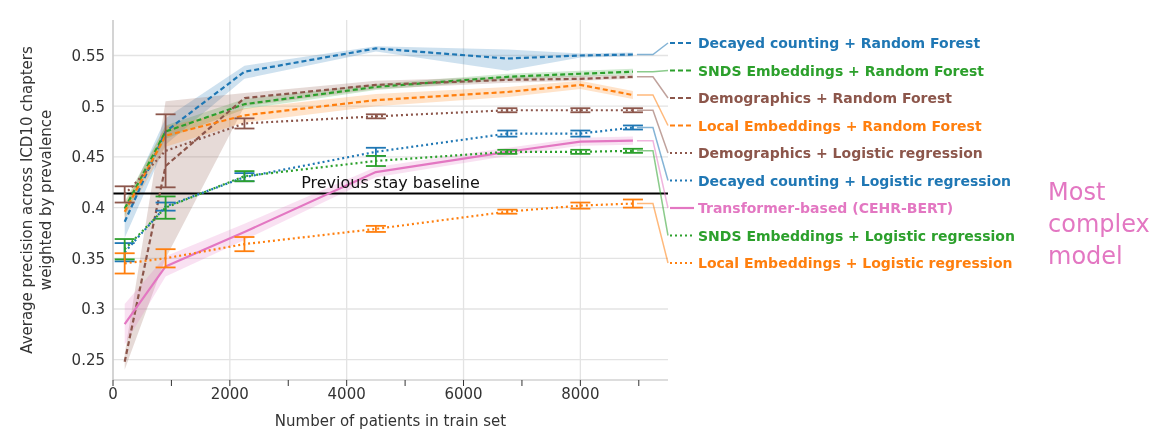 The image size is (1162, 440). What do you see at coordinates (93, 106) in the screenshot?
I see `y-tick-label: 0.5` at bounding box center [93, 106].